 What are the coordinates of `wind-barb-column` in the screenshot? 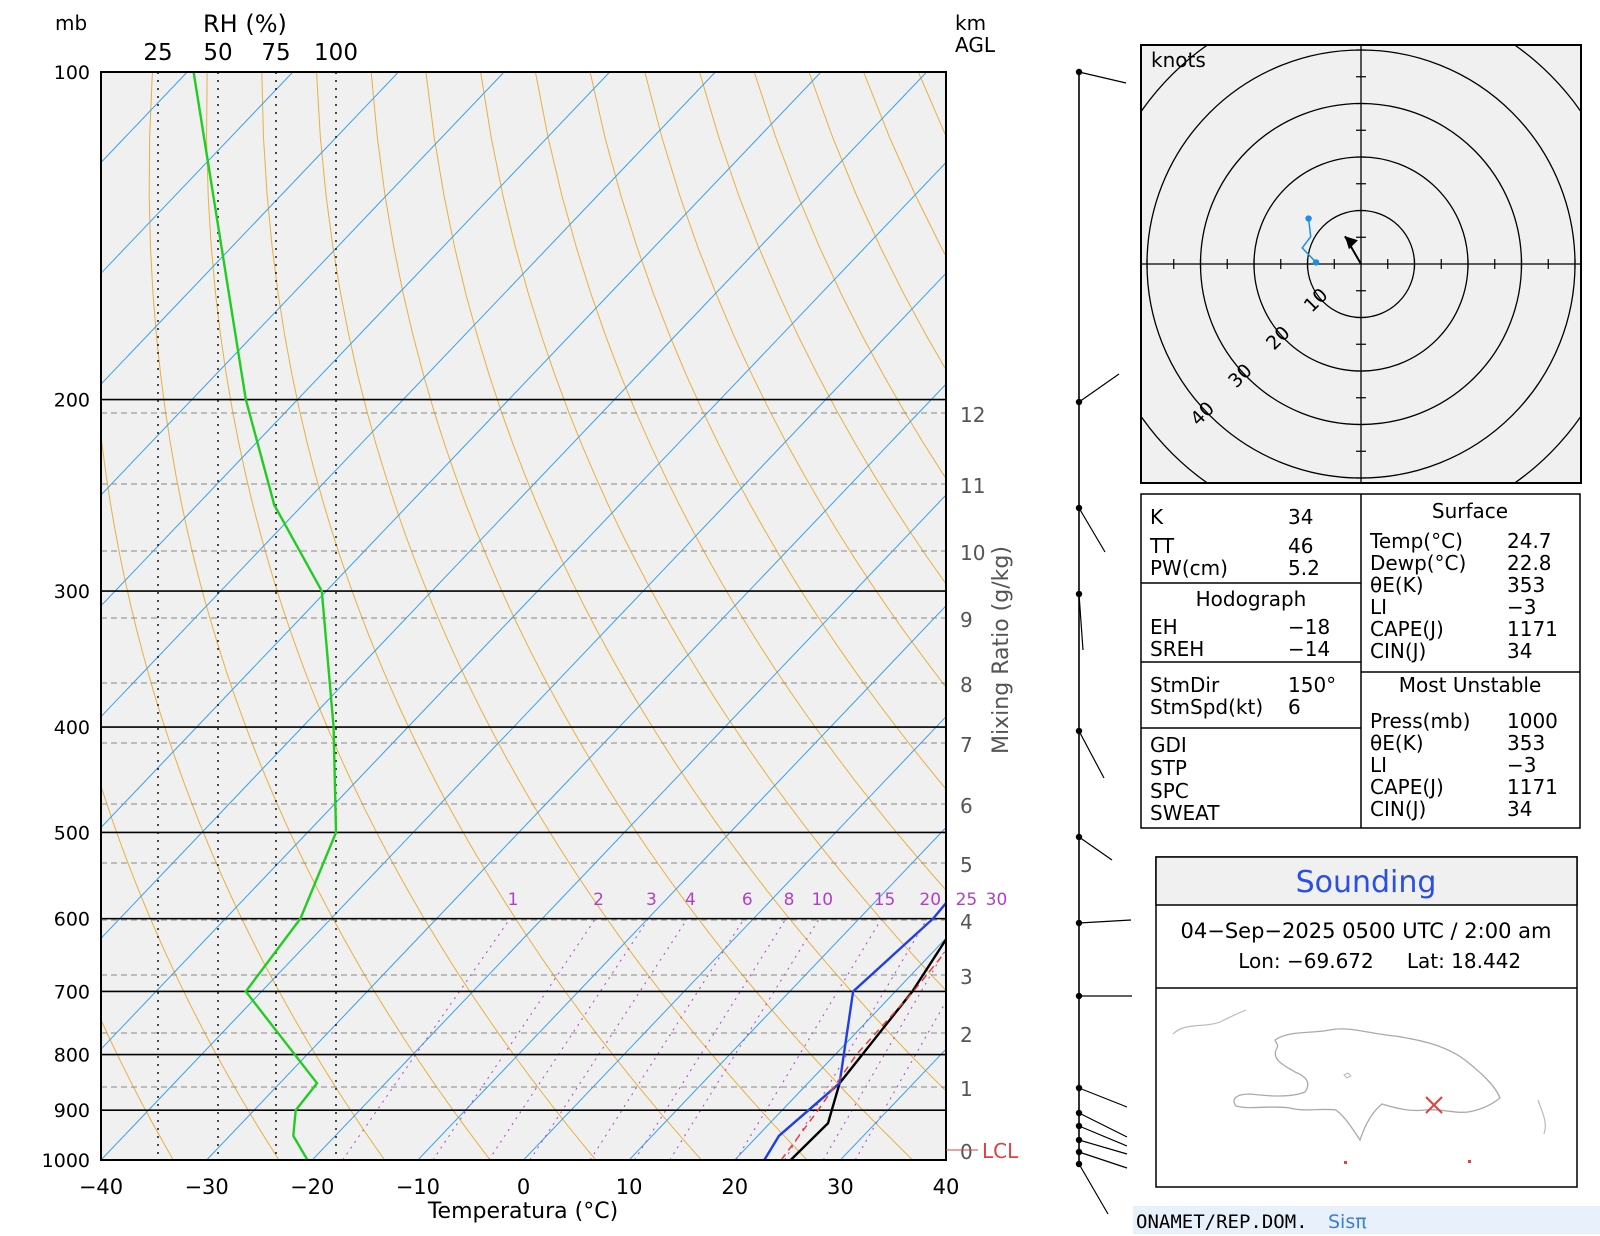 It's located at (1103, 641).